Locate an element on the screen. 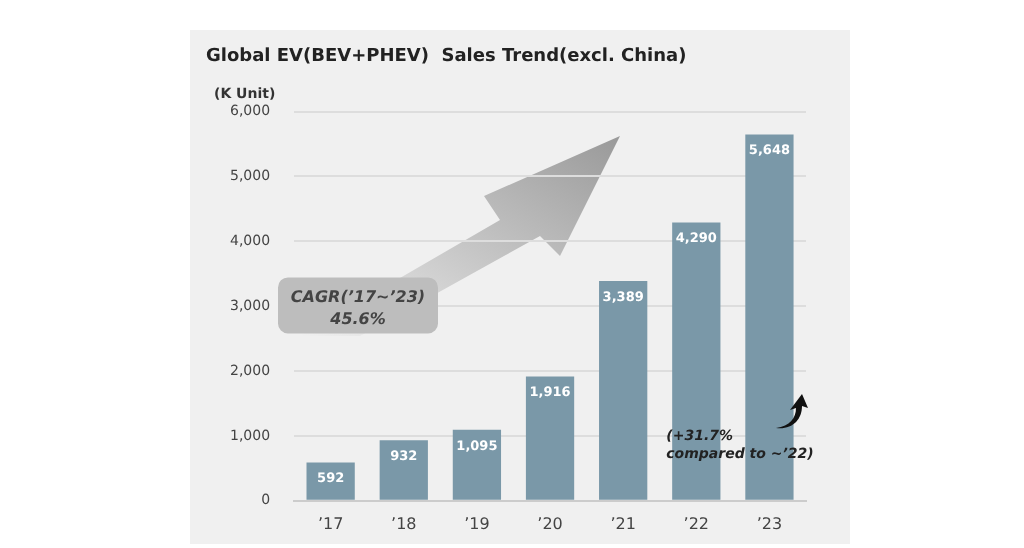 The width and height of the screenshot is (1024, 548). chart-title: Global EV(BEV+PHEV) Sales Trend(excl. China) is located at coordinates (446, 57).